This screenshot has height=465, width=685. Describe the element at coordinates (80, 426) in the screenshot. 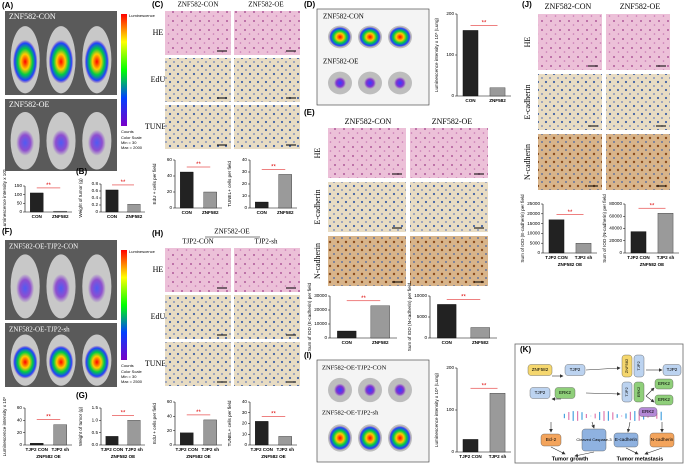

I see `y-axis-title: Weight of tumor (g)` at that location.